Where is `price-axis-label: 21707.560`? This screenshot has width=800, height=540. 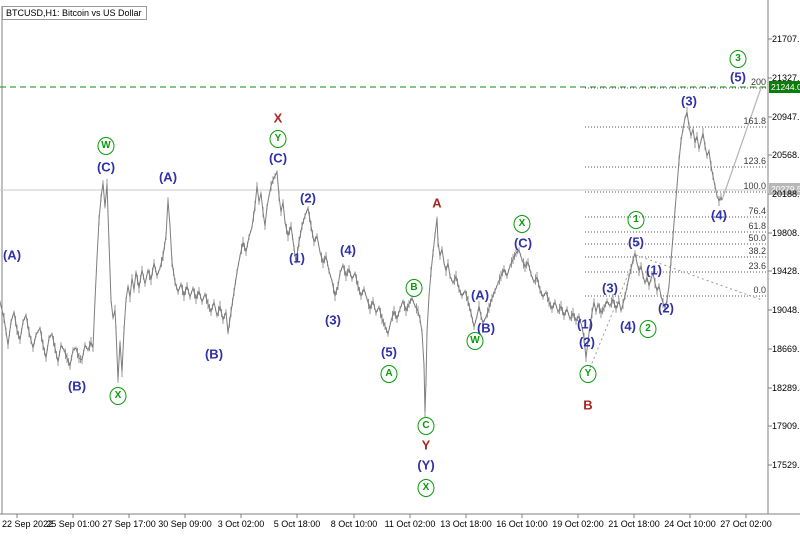
price-axis-label: 21707.560 is located at coordinates (786, 39).